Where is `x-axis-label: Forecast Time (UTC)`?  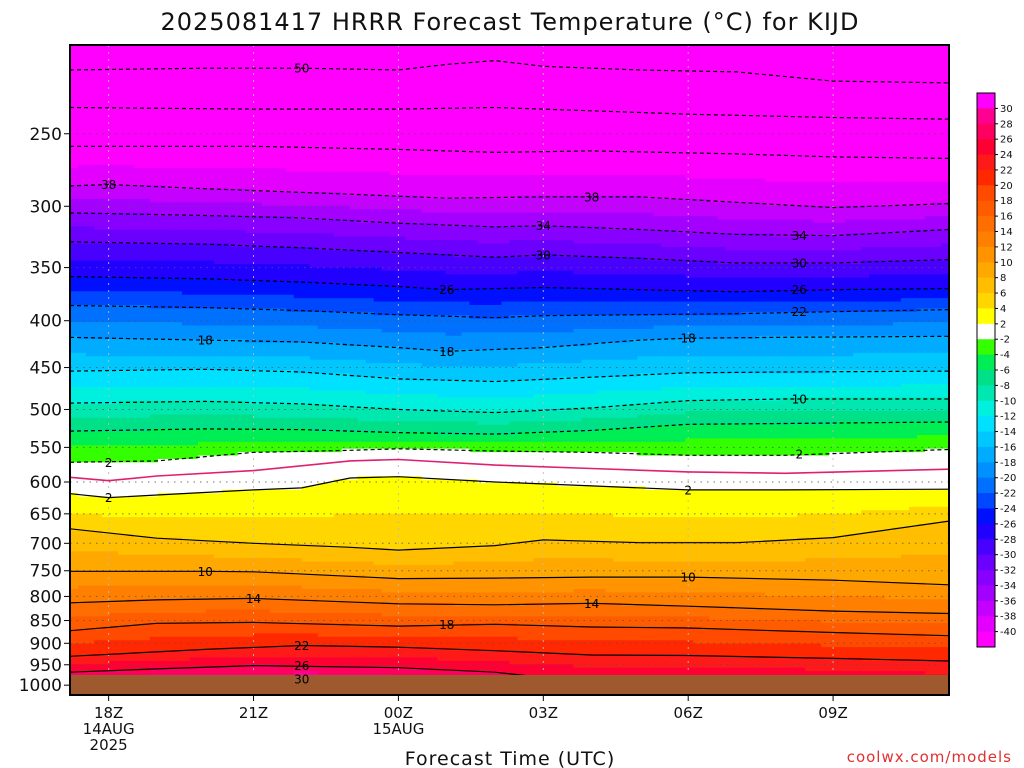
x-axis-label: Forecast Time (UTC) is located at coordinates (510, 758).